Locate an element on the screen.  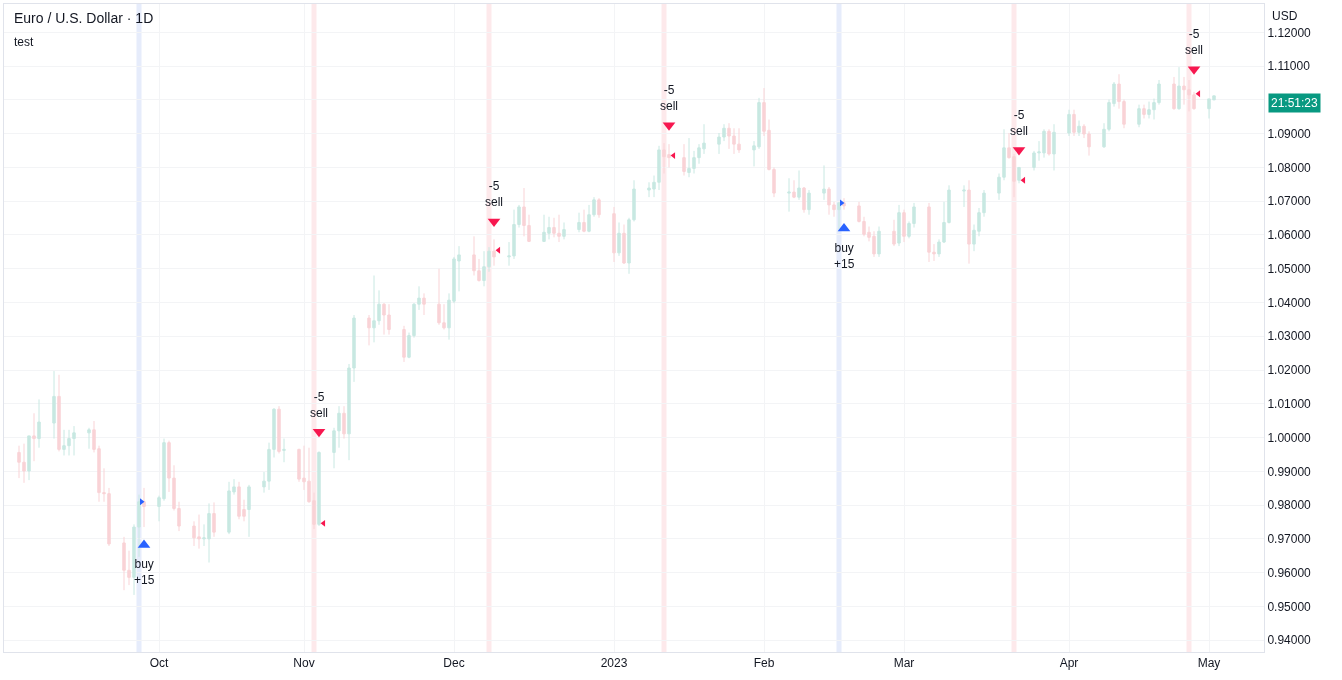
x-tick-label: May is located at coordinates (1209, 663).